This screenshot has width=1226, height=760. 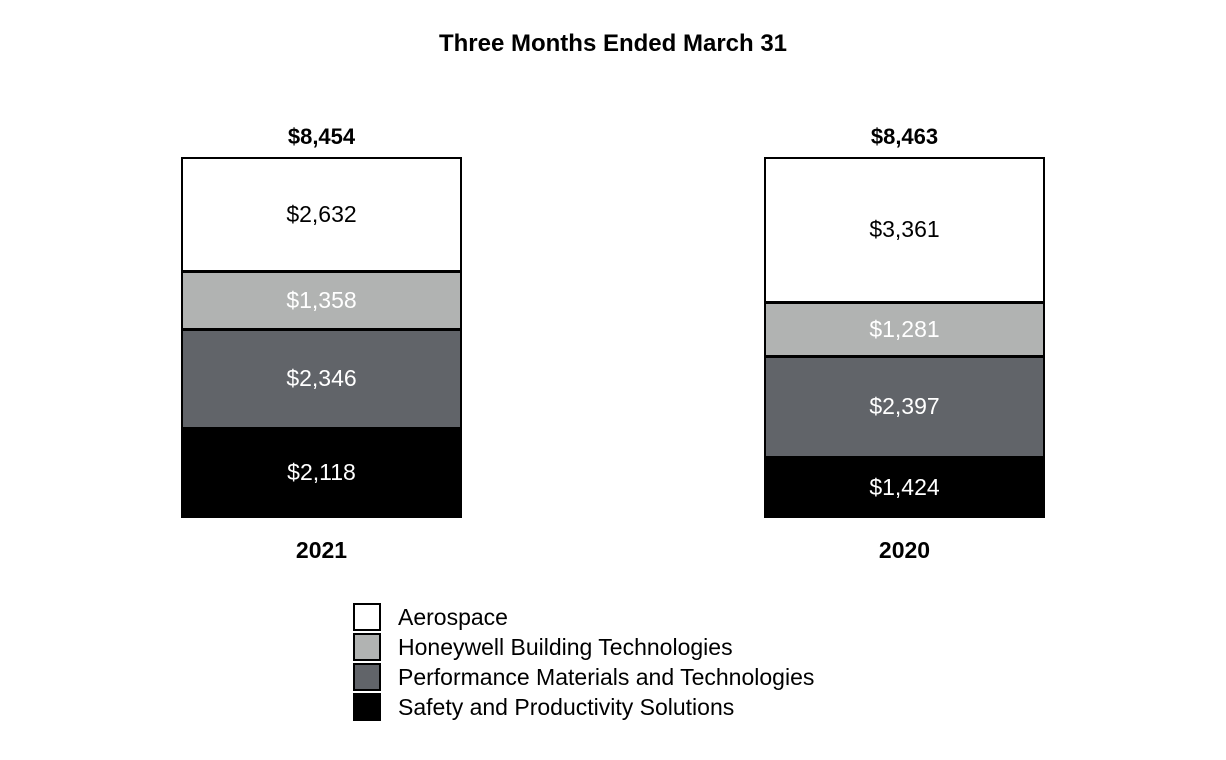 I want to click on segment-value-label: $1,281, so click(x=904, y=328).